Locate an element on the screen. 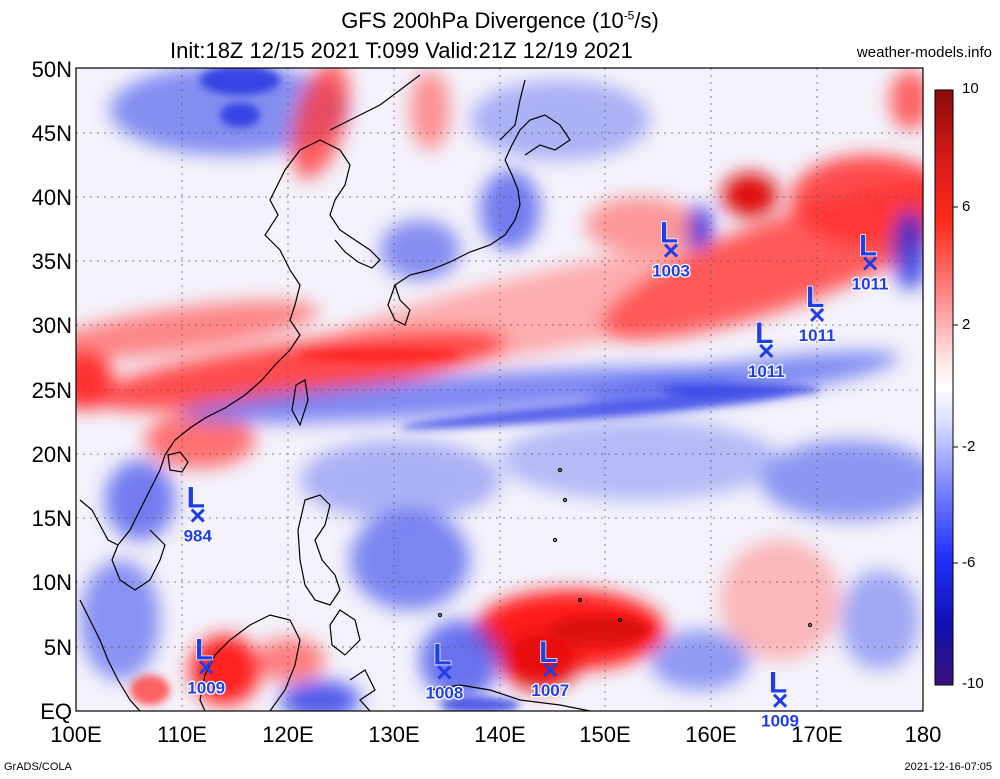  lat-label: 45N is located at coordinates (51, 133).